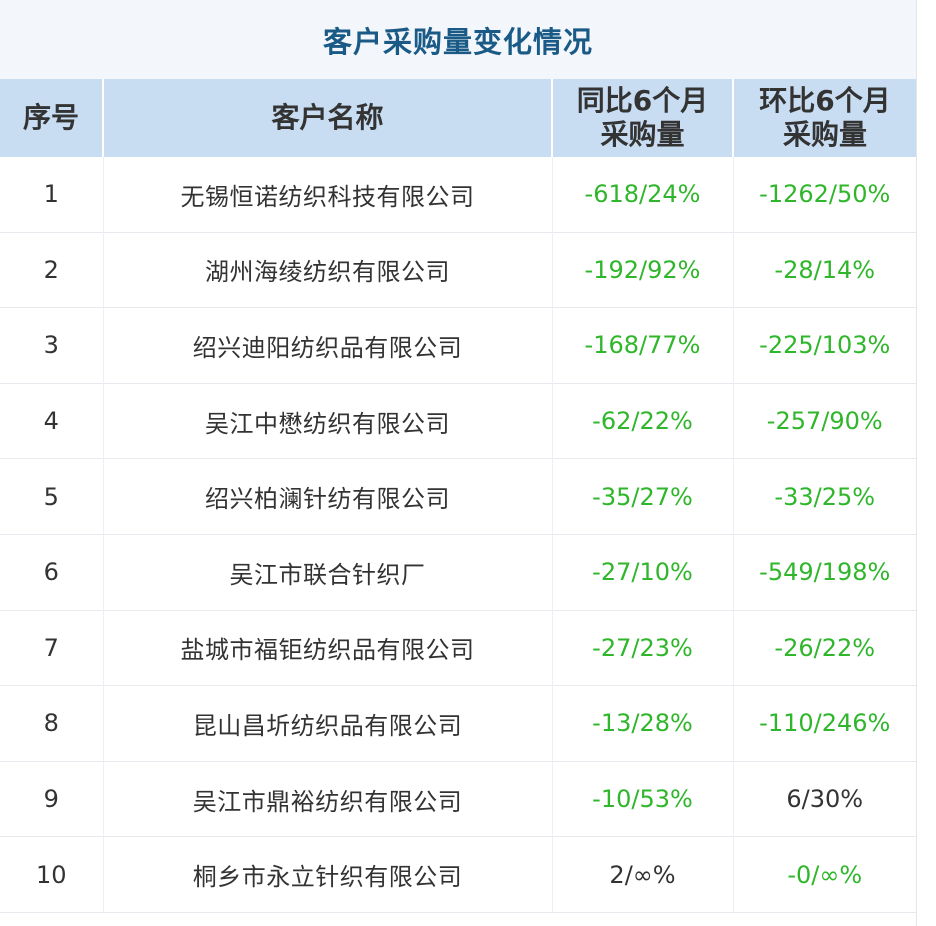 The width and height of the screenshot is (936, 926). I want to click on customer-name: 湖州海绫纺织有限公司, so click(327, 269).